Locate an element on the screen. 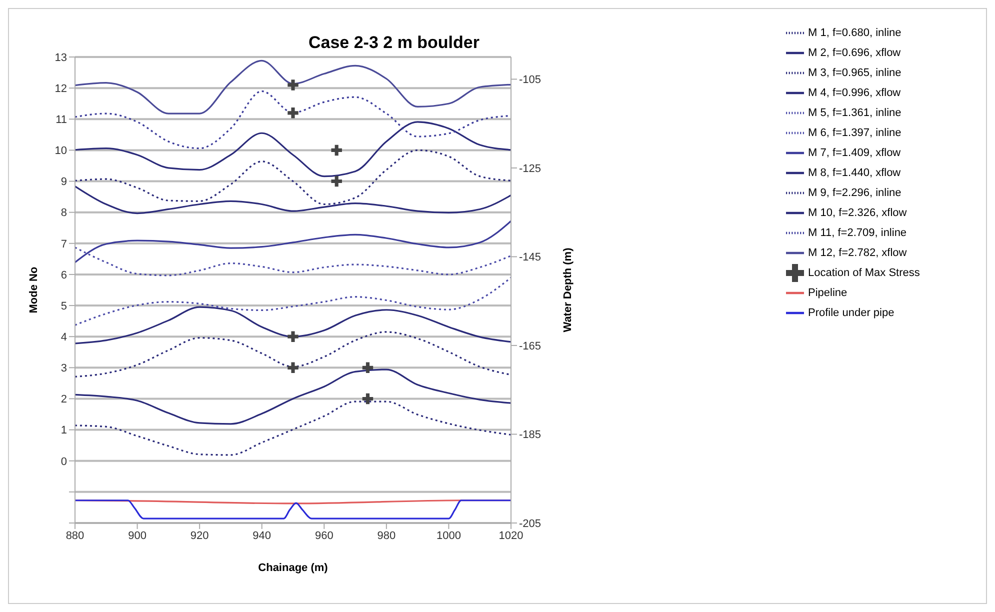 The height and width of the screenshot is (612, 995). y-tick-label: 11 is located at coordinates (61, 120).